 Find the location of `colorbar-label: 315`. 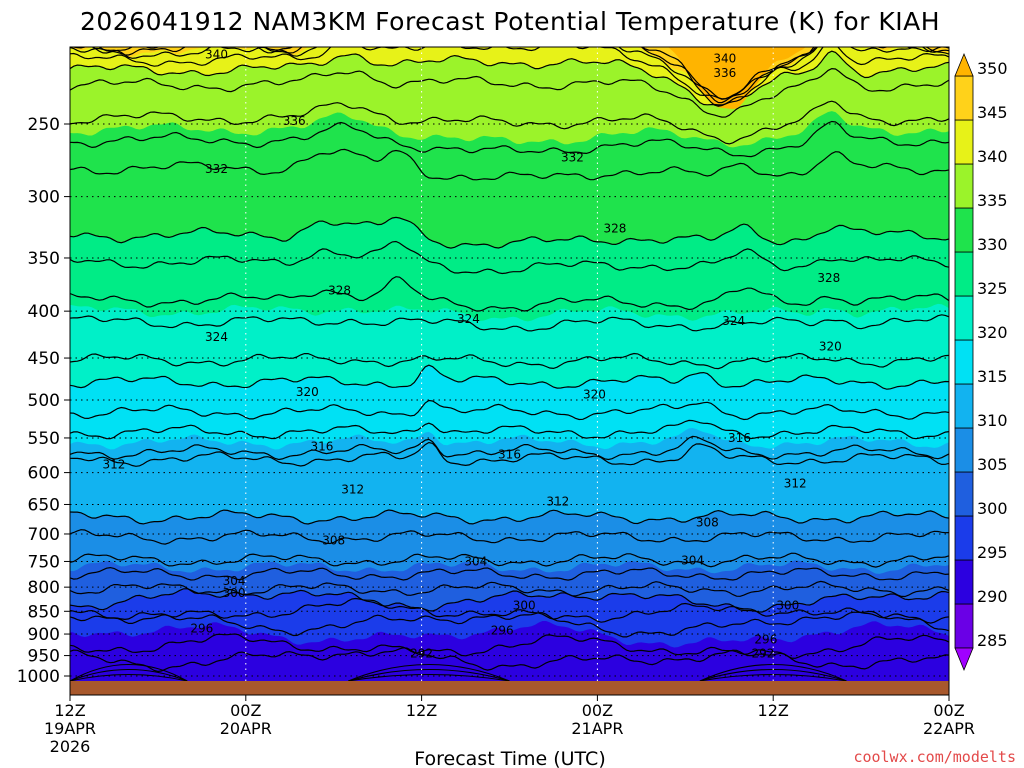

colorbar-label: 315 is located at coordinates (992, 376).